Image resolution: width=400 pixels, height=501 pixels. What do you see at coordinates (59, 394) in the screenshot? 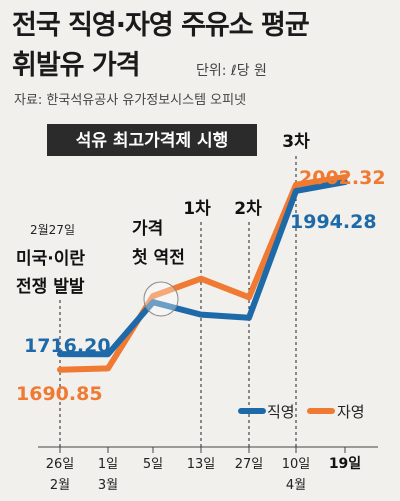
I see `self-start-value: 1690.85` at bounding box center [59, 394].